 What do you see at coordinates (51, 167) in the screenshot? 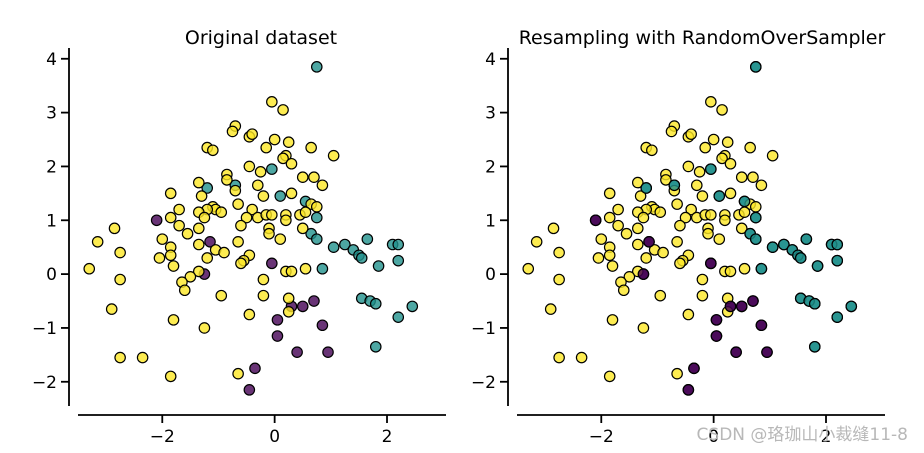
I see `y-tick-label: 2` at bounding box center [51, 167].